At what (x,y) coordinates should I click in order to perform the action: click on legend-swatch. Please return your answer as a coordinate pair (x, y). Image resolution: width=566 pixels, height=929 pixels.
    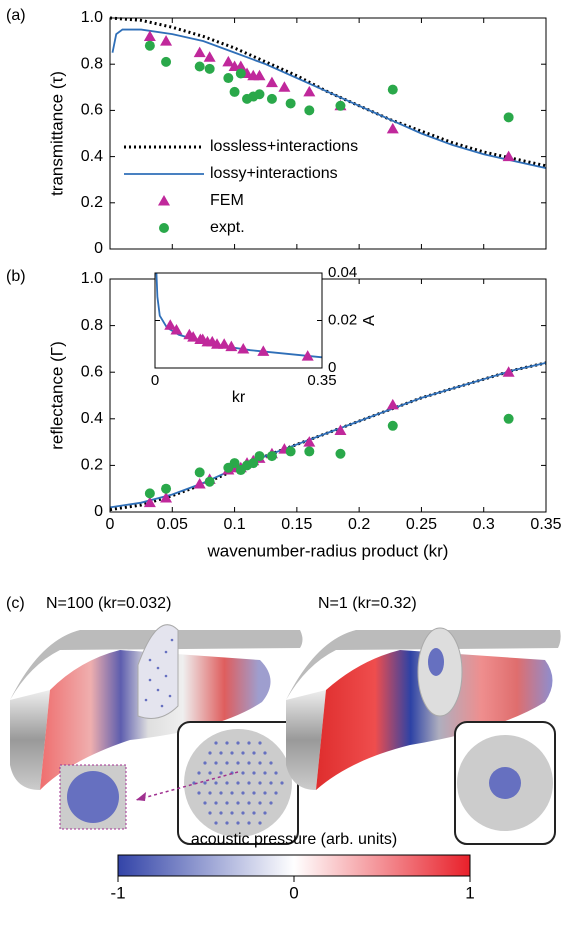
    Looking at the image, I should click on (164, 228).